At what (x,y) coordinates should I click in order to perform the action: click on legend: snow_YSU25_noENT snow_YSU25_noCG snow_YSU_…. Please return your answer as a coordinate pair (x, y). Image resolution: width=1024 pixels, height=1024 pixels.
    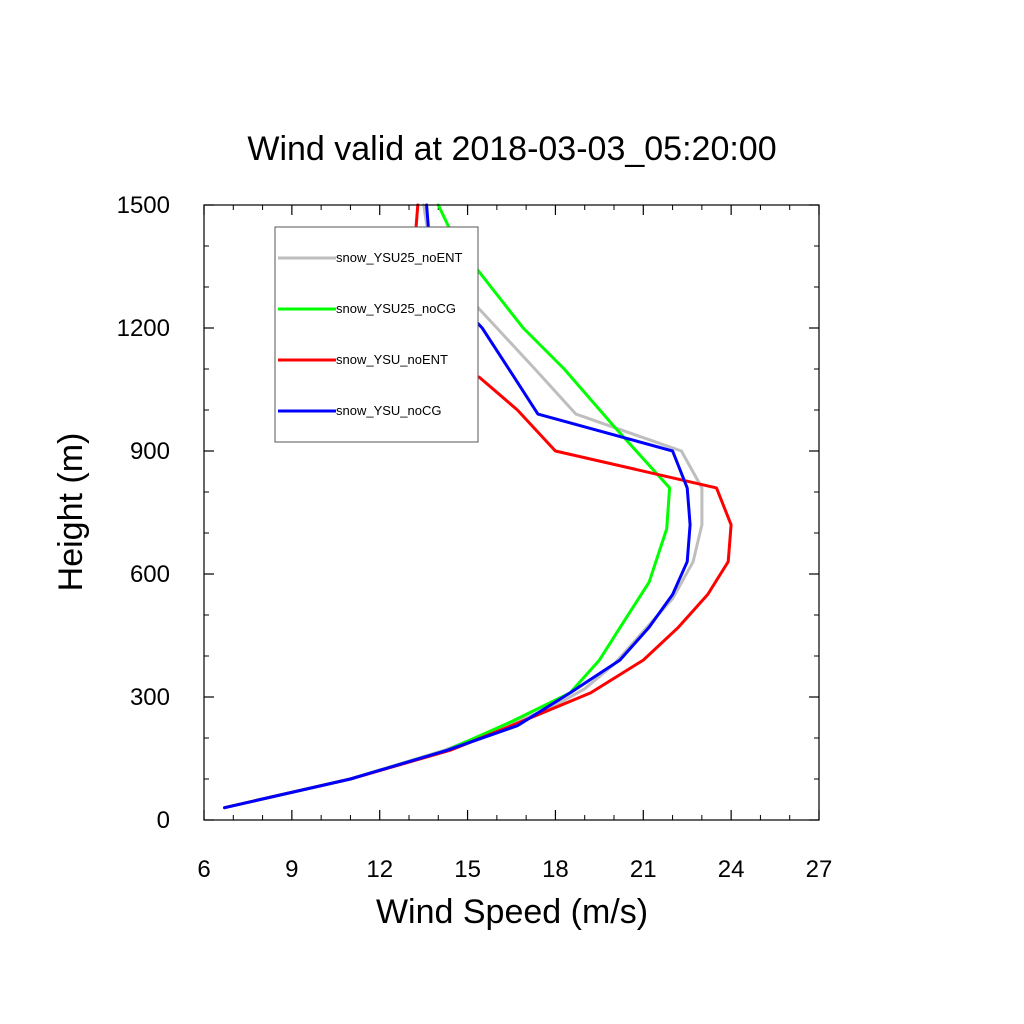
    Looking at the image, I should click on (376, 334).